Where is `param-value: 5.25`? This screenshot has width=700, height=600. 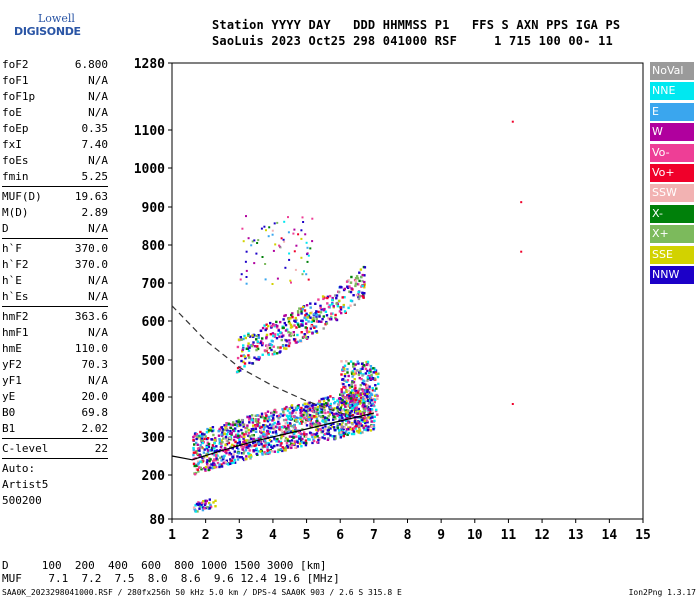 param-value: 5.25 is located at coordinates (95, 176).